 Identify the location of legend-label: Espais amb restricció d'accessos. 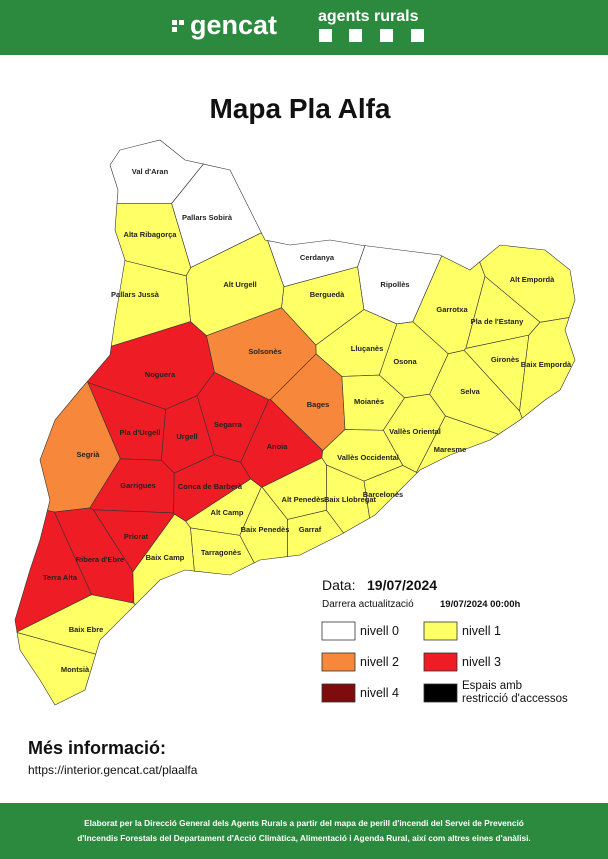
(515, 692).